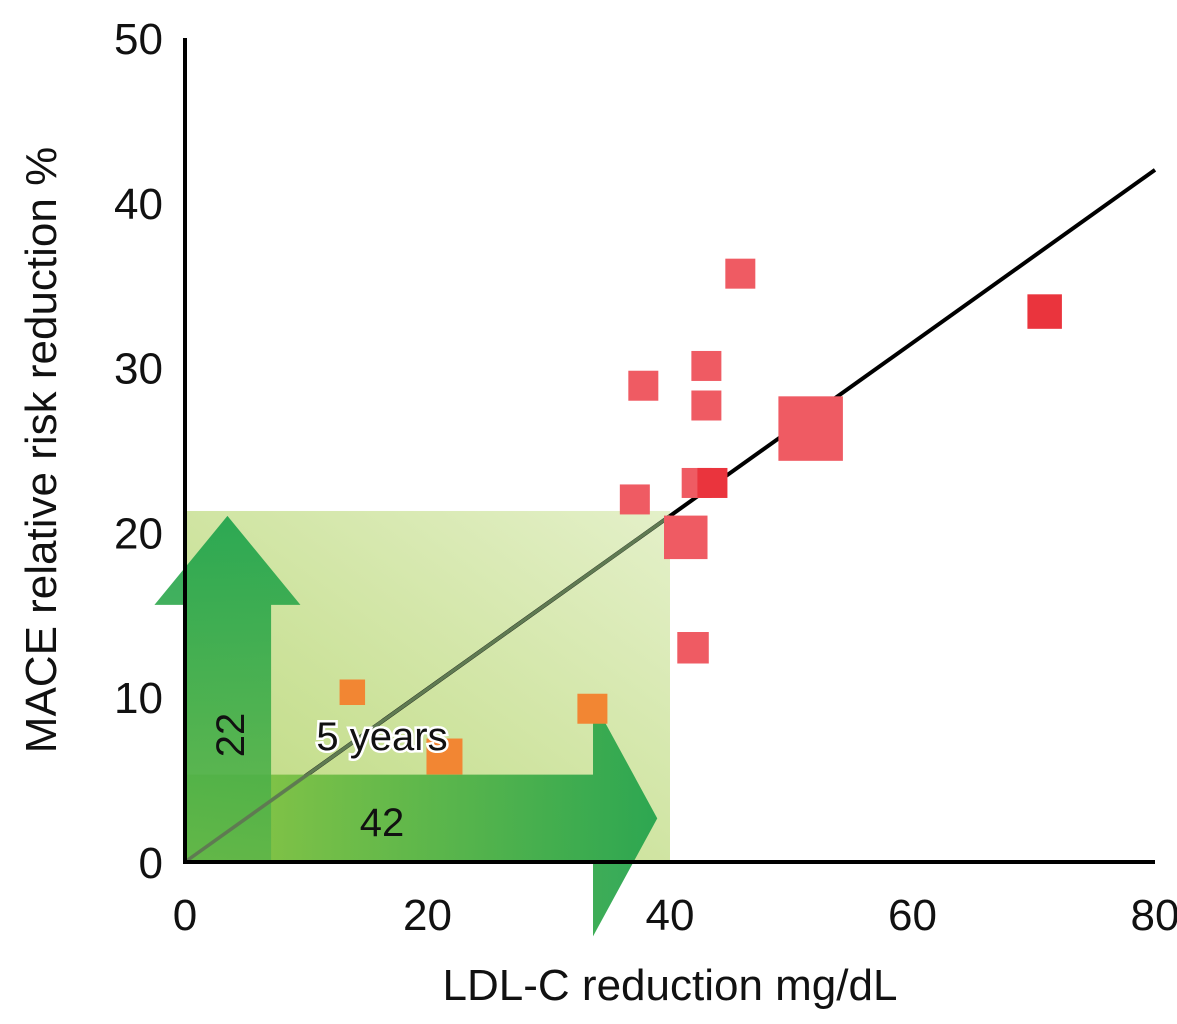 The image size is (1177, 1024). I want to click on y-tick-labels: 0 10 20 30 40 50, so click(138, 451).